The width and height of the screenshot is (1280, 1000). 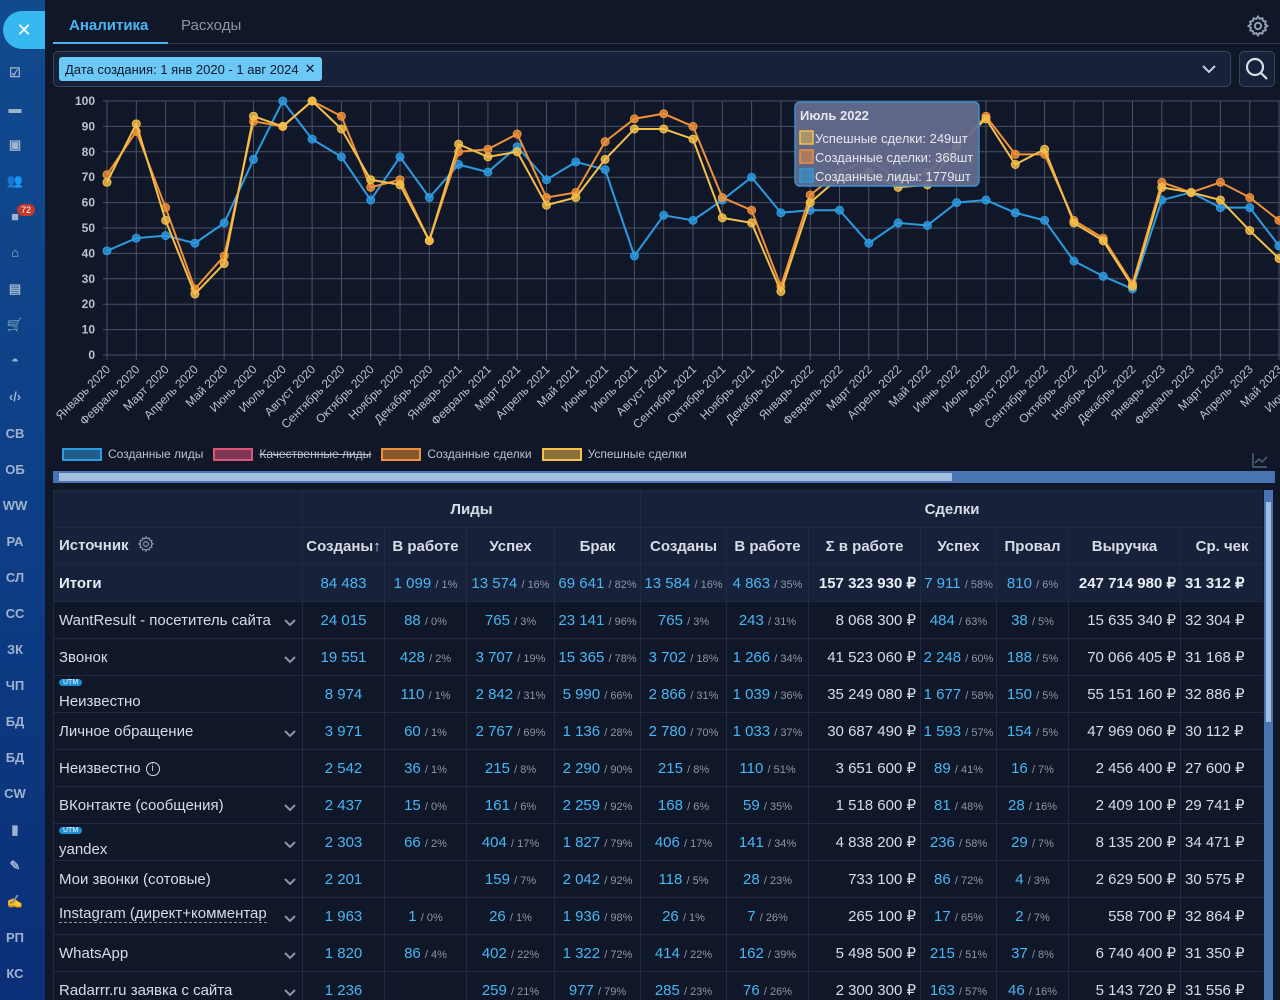 What do you see at coordinates (959, 805) in the screenshot?
I see `table-cell: 81 / 48%` at bounding box center [959, 805].